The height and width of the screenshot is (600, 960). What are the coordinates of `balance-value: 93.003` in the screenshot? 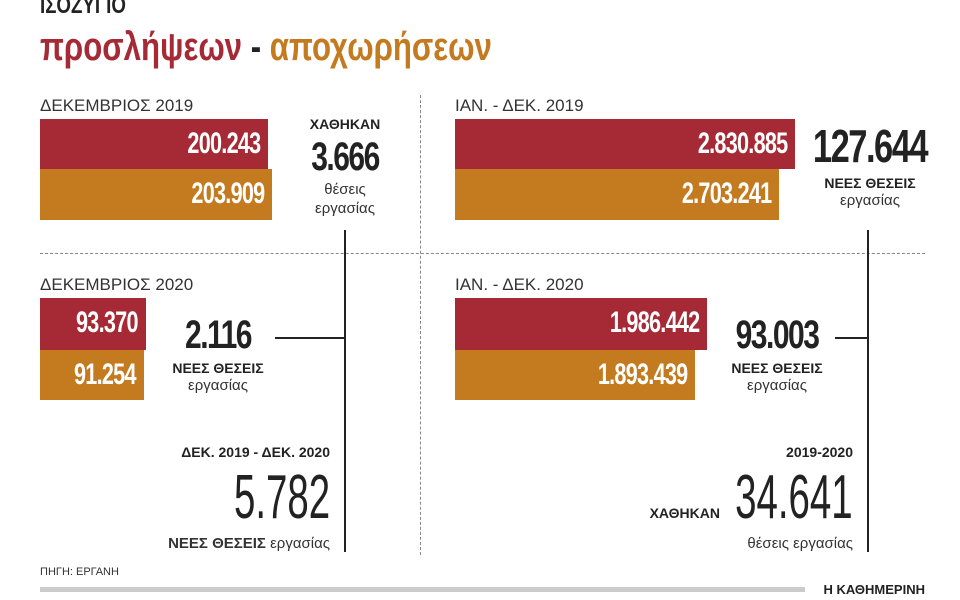 It's located at (777, 335).